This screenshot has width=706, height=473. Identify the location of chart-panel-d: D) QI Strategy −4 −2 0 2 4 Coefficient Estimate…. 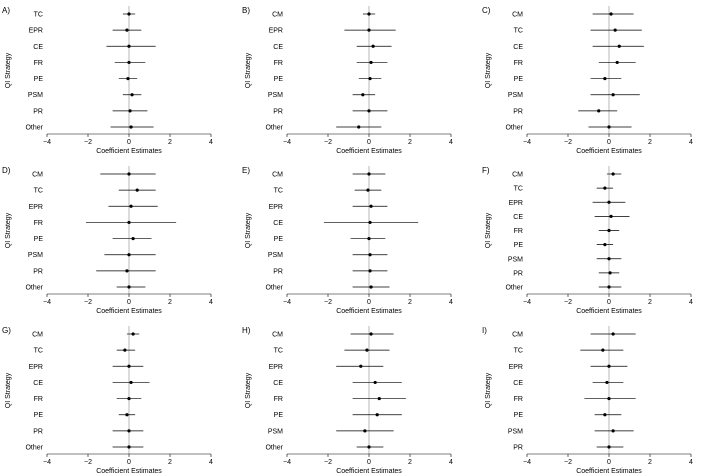
(107, 240).